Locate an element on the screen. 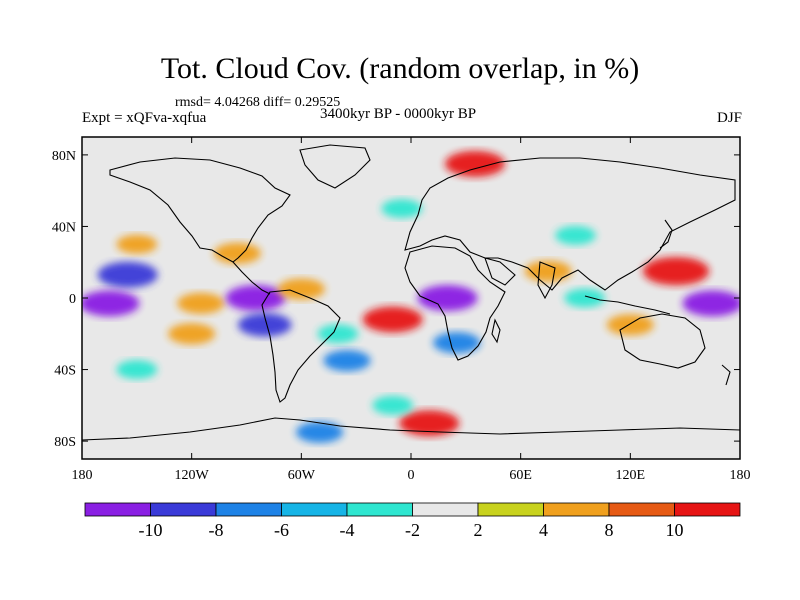 Image resolution: width=800 pixels, height=600 pixels. colorbar-label: -8 is located at coordinates (216, 530).